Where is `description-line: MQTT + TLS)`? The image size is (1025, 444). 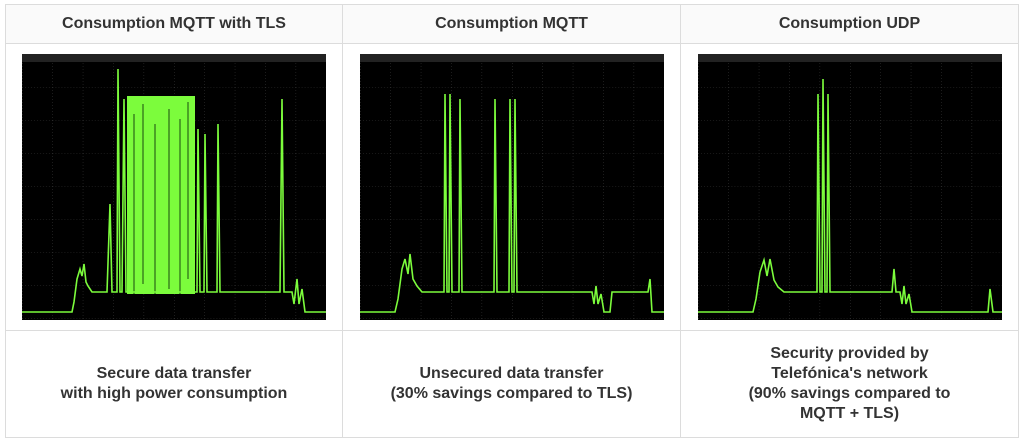
description-line: MQTT + TLS) is located at coordinates (849, 413).